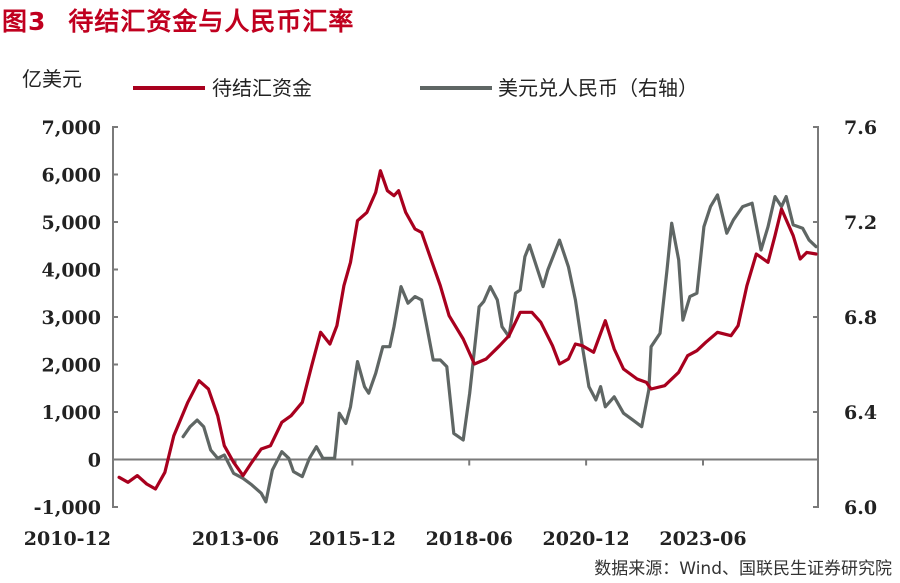 This screenshot has width=900, height=583. What do you see at coordinates (860, 318) in the screenshot?
I see `right-tick-label: 6.8` at bounding box center [860, 318].